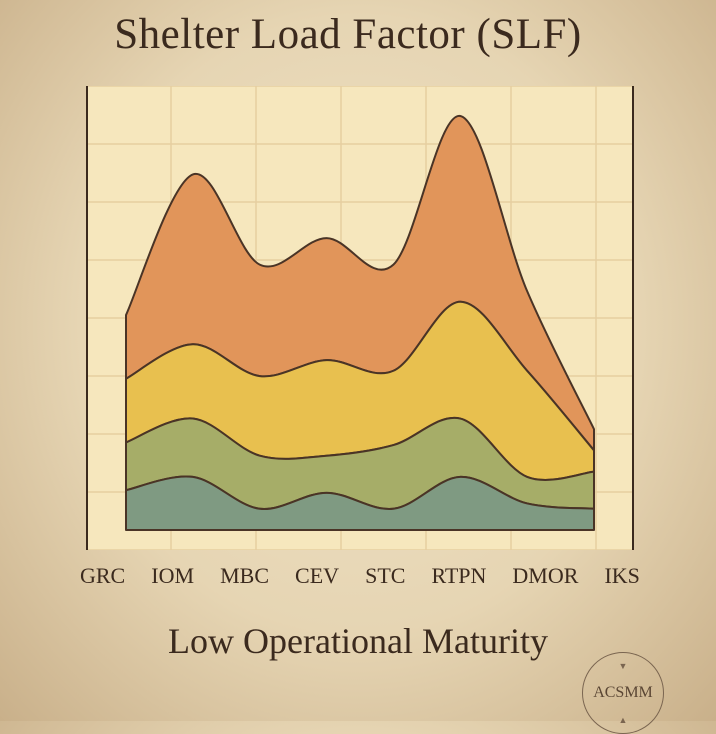  What do you see at coordinates (545, 575) in the screenshot?
I see `x-tick-label: DMOR` at bounding box center [545, 575].